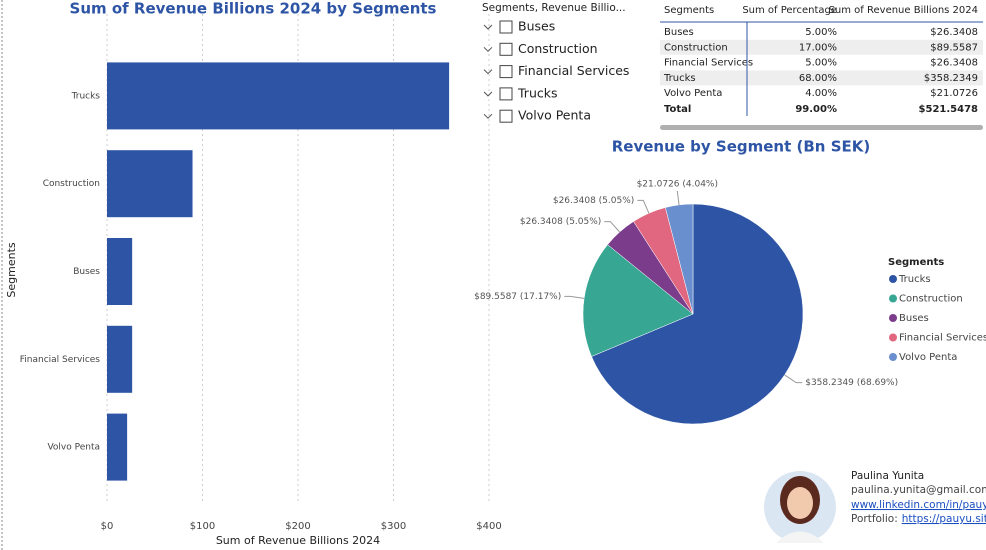 Image resolution: width=986 pixels, height=550 pixels. Describe the element at coordinates (298, 540) in the screenshot. I see `x-axis-title: Sum of Revenue Billions 2024` at that location.